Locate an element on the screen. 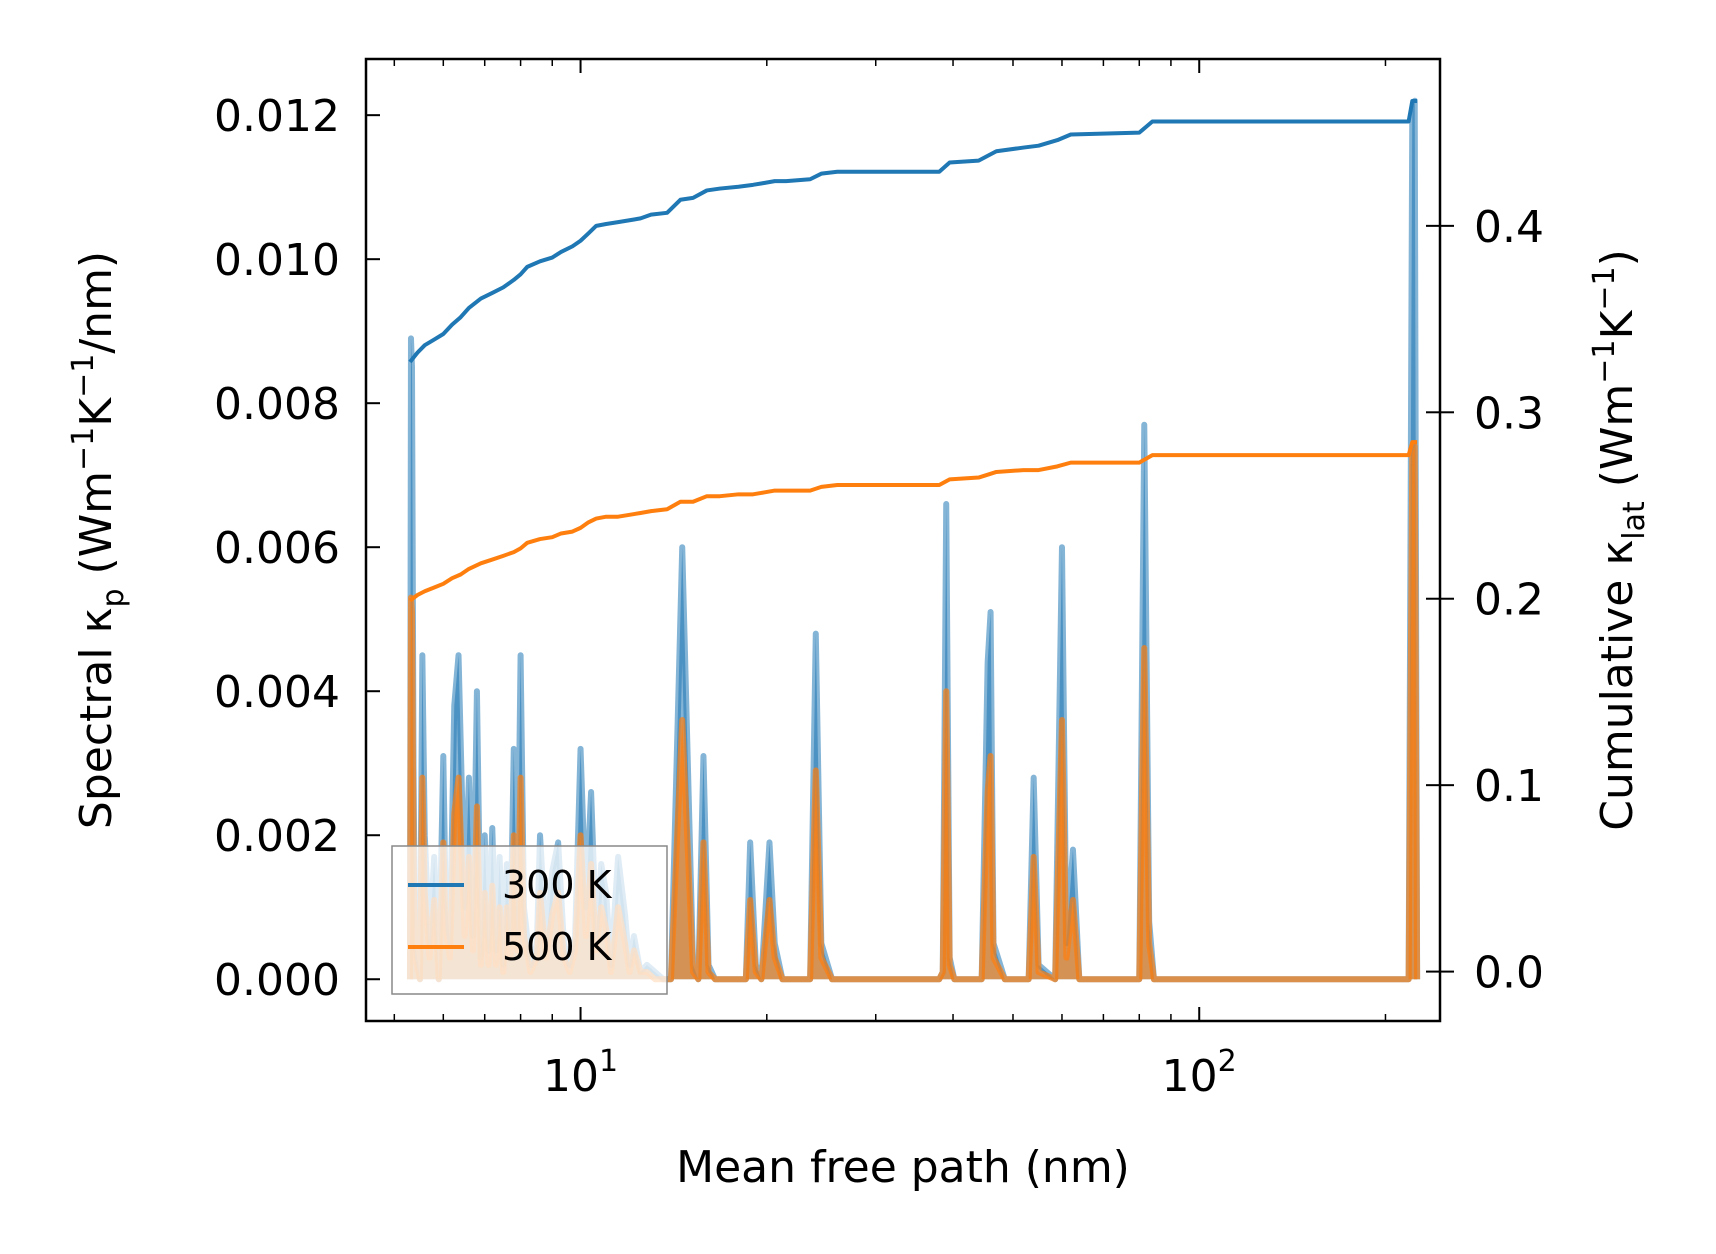 This screenshot has width=1716, height=1254. y-axis-label-left: Spectral κp (Wm−1K−1/nm) is located at coordinates (98, 540).